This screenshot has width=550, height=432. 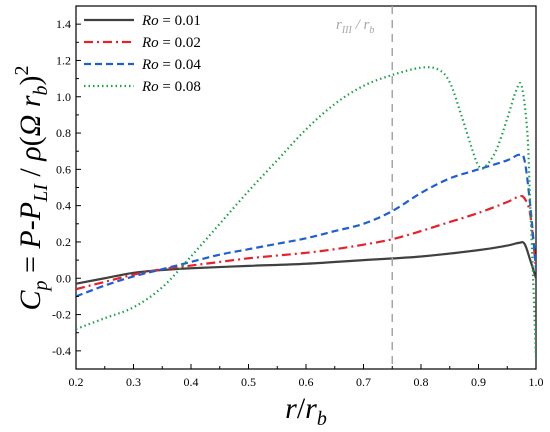 What do you see at coordinates (63, 278) in the screenshot?
I see `y-tick-label: 0.0` at bounding box center [63, 278].